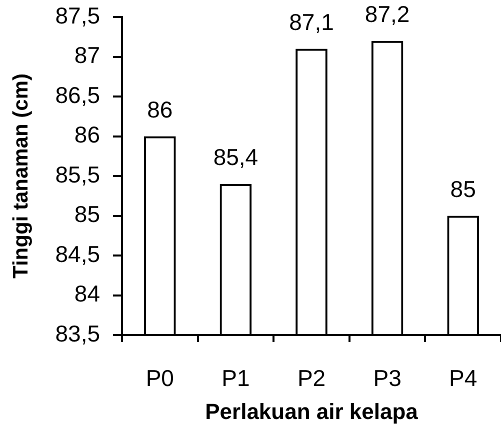 The image size is (501, 427). Describe the element at coordinates (87, 293) in the screenshot. I see `y-tick-label: 84` at that location.